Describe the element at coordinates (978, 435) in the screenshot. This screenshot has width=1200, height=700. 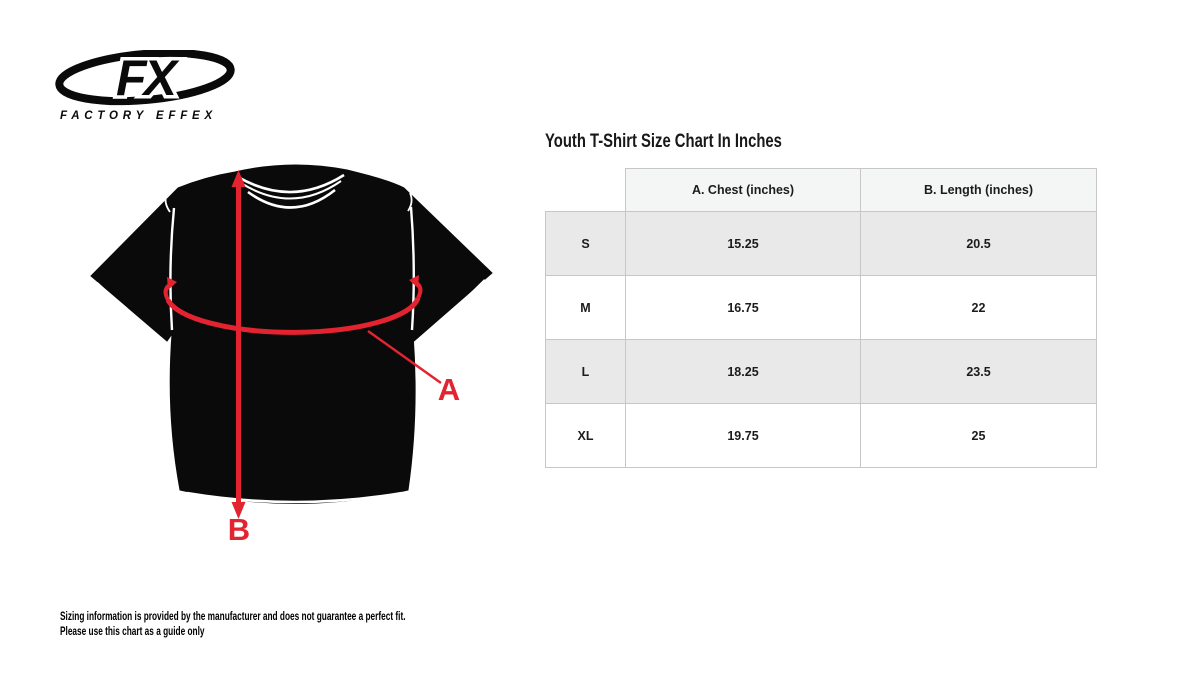
I see `length-cell: 25` at that location.